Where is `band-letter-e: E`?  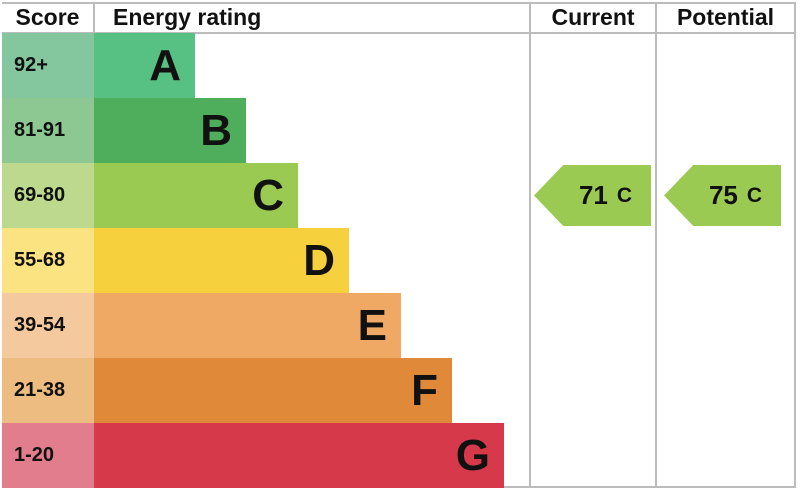
band-letter-e: E is located at coordinates (372, 325).